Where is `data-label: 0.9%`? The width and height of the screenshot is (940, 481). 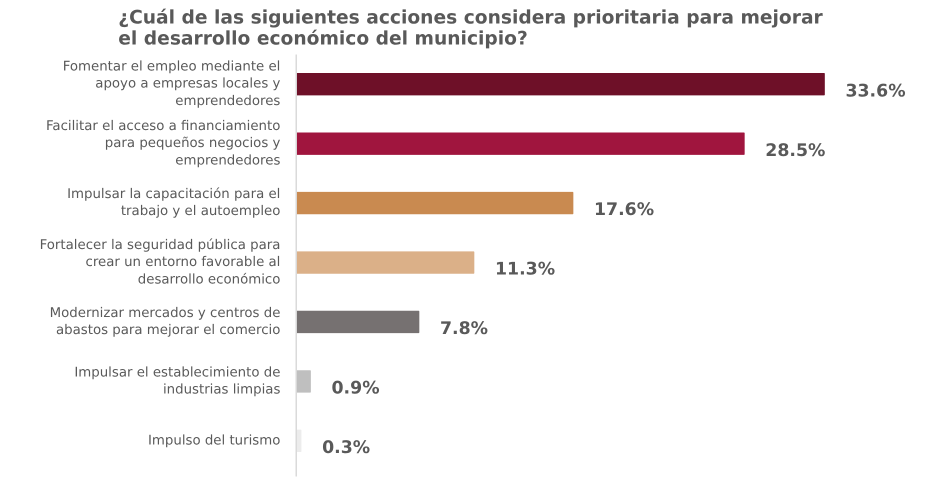 data-label: 0.9% is located at coordinates (356, 388).